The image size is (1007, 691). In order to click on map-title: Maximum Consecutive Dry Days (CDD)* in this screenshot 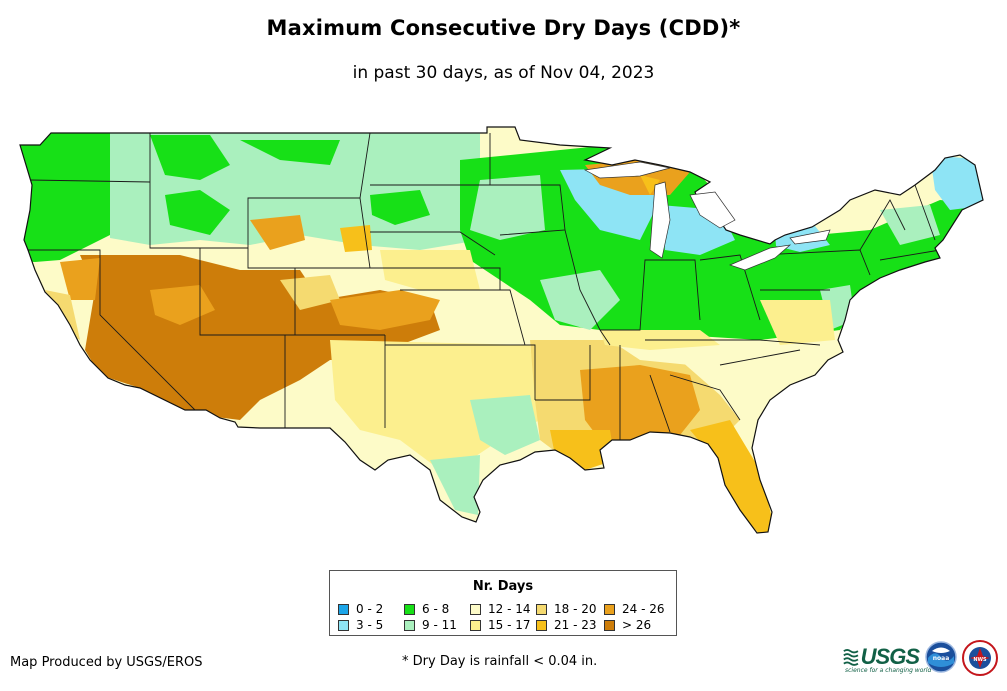, I will do `click(503, 28)`.